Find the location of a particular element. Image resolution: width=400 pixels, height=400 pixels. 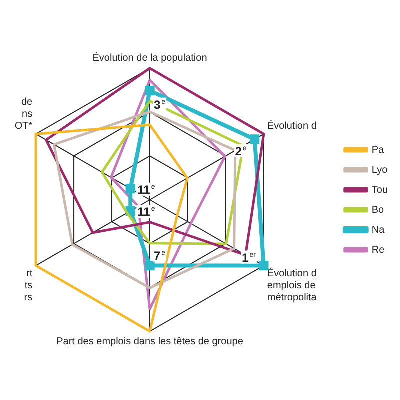

legend-label: Re is located at coordinates (379, 250).